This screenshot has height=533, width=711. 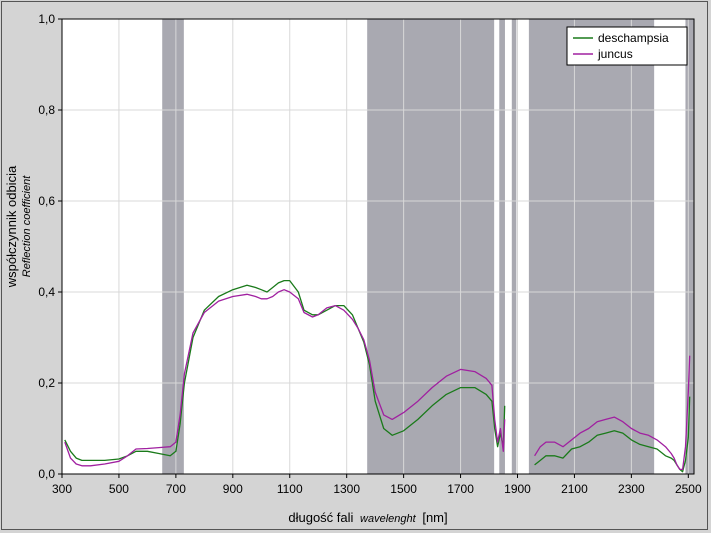 I want to click on x-tick-label: 1900, so click(x=517, y=489).